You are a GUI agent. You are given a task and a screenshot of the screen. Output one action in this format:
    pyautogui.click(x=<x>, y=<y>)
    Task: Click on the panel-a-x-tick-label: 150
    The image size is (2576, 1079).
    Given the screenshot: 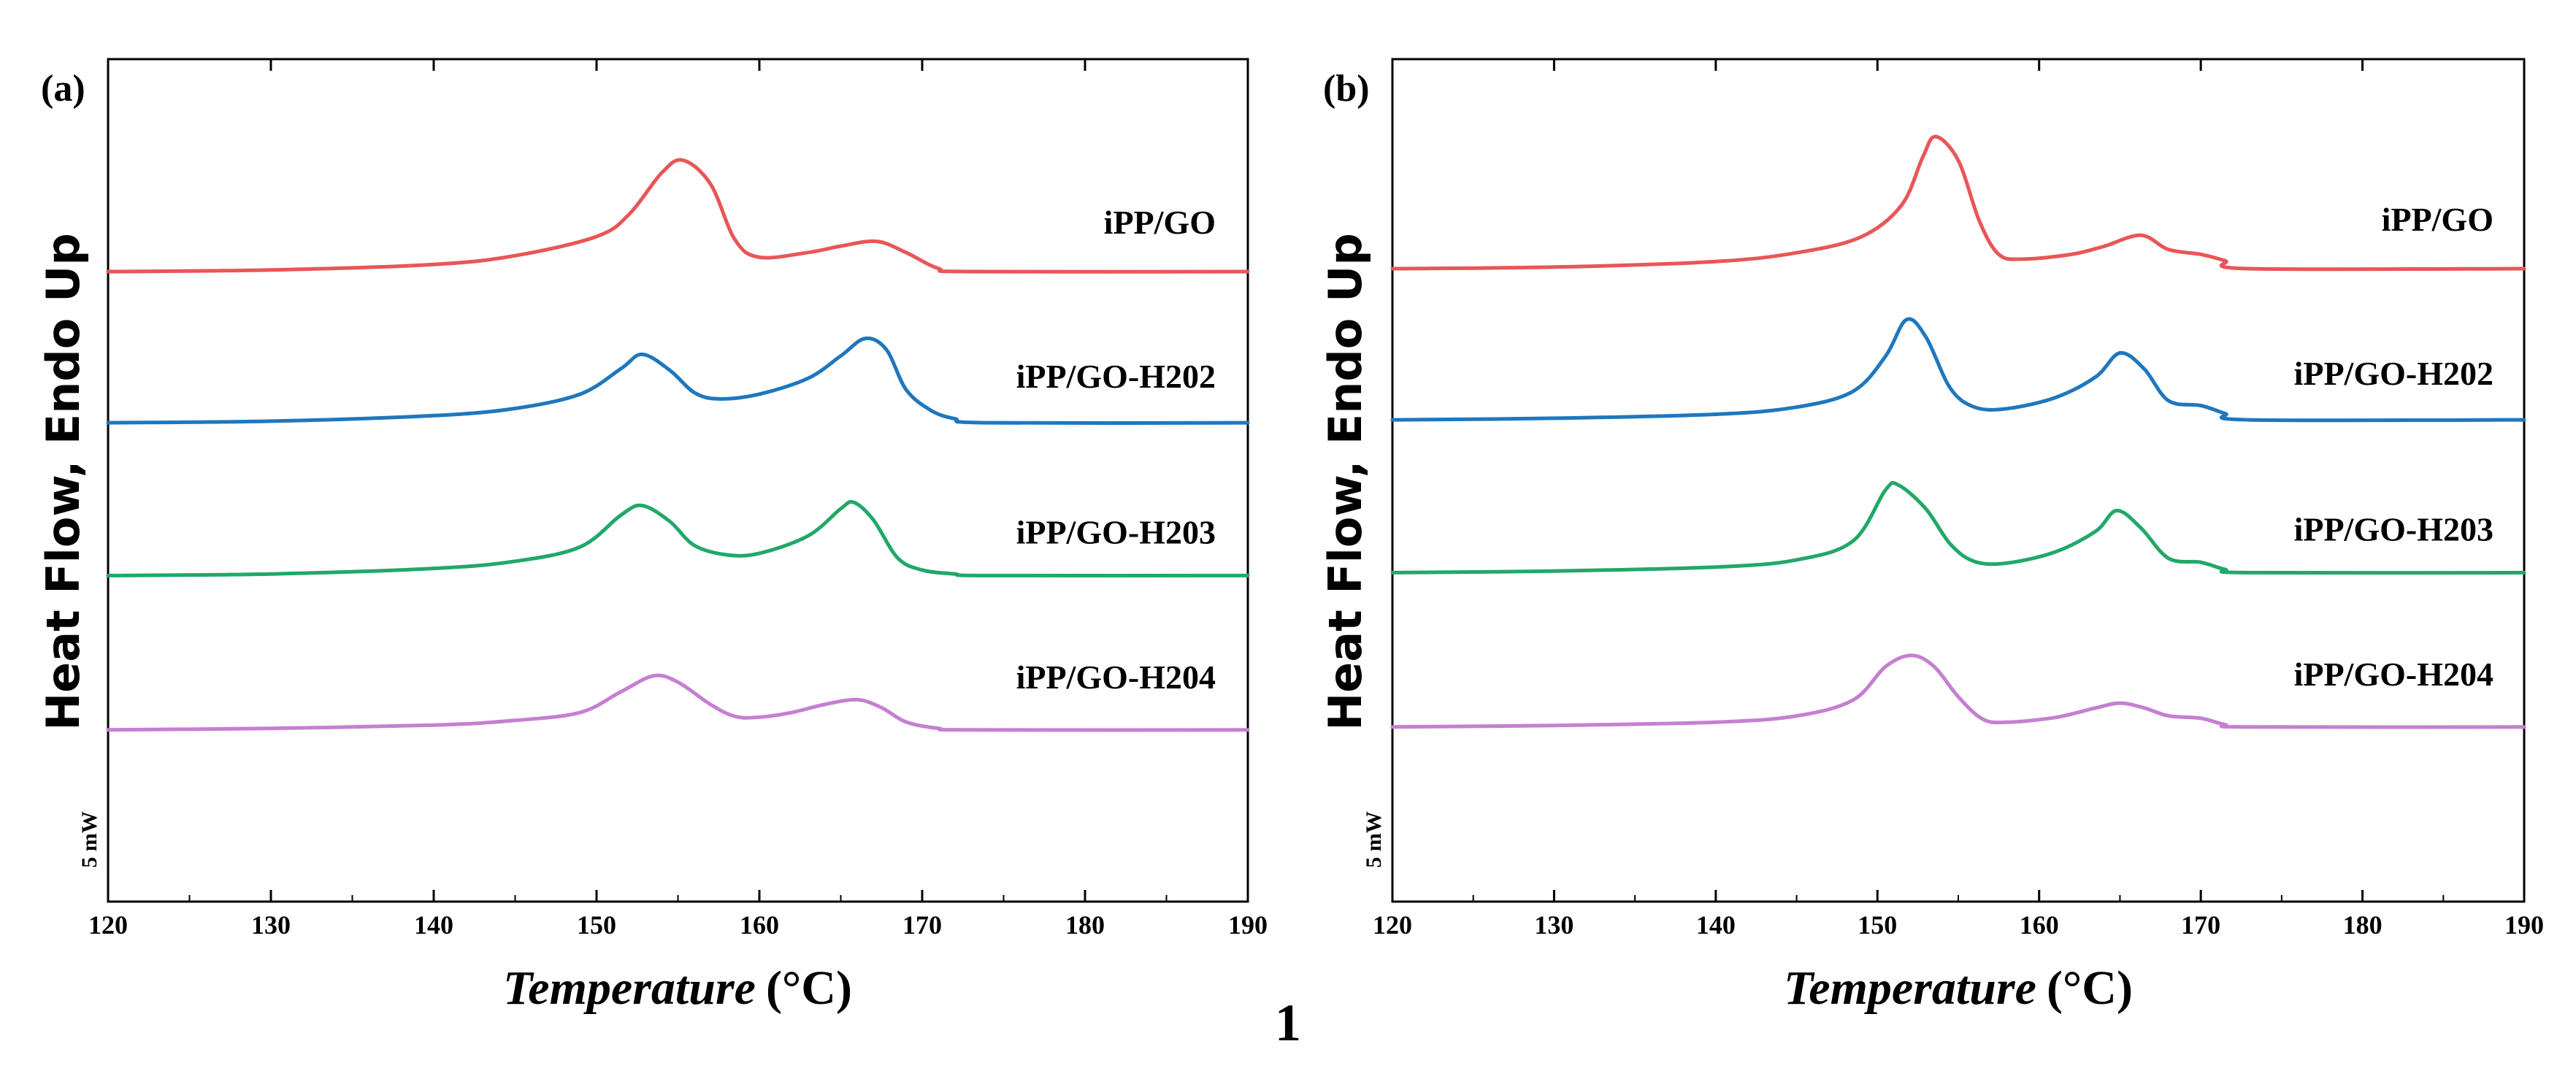 What is the action you would take?
    pyautogui.click(x=596, y=925)
    